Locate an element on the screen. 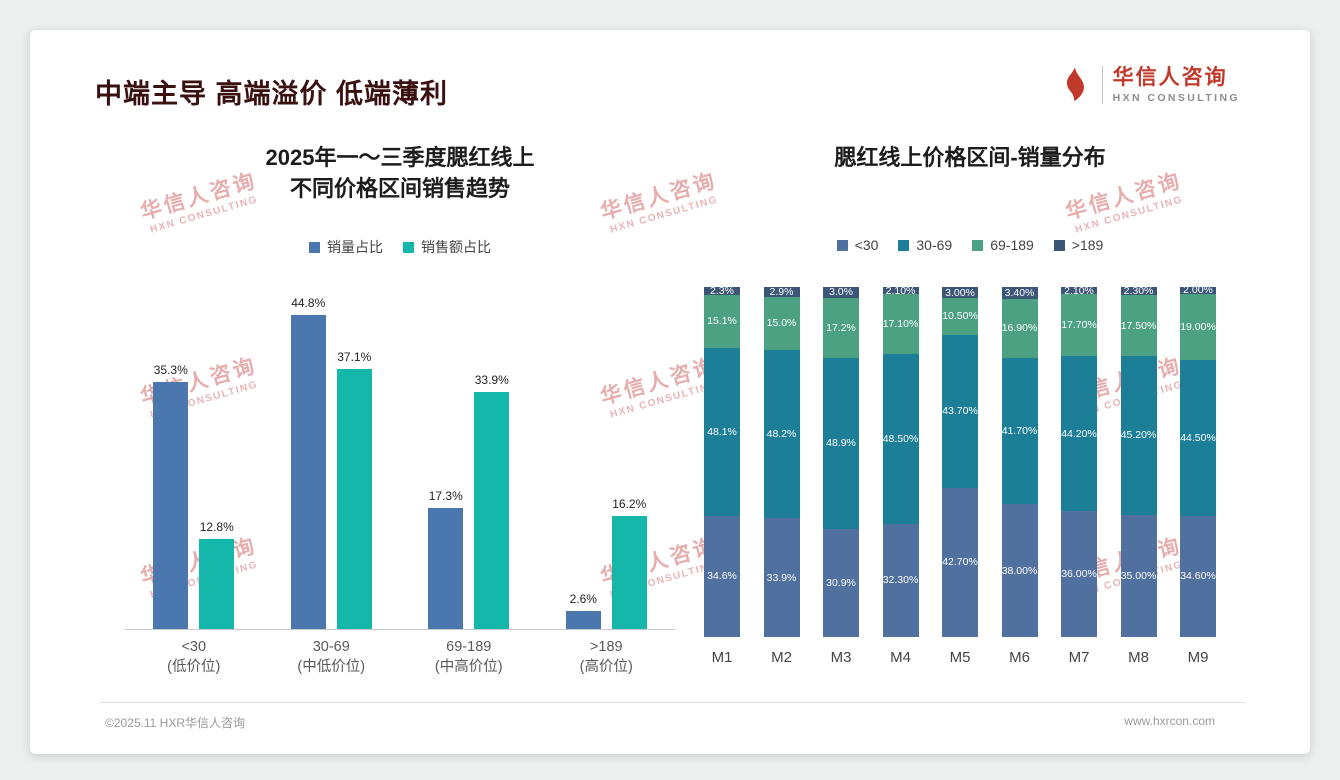 This screenshot has width=1340, height=780. logo-flame-icon is located at coordinates (1075, 85).